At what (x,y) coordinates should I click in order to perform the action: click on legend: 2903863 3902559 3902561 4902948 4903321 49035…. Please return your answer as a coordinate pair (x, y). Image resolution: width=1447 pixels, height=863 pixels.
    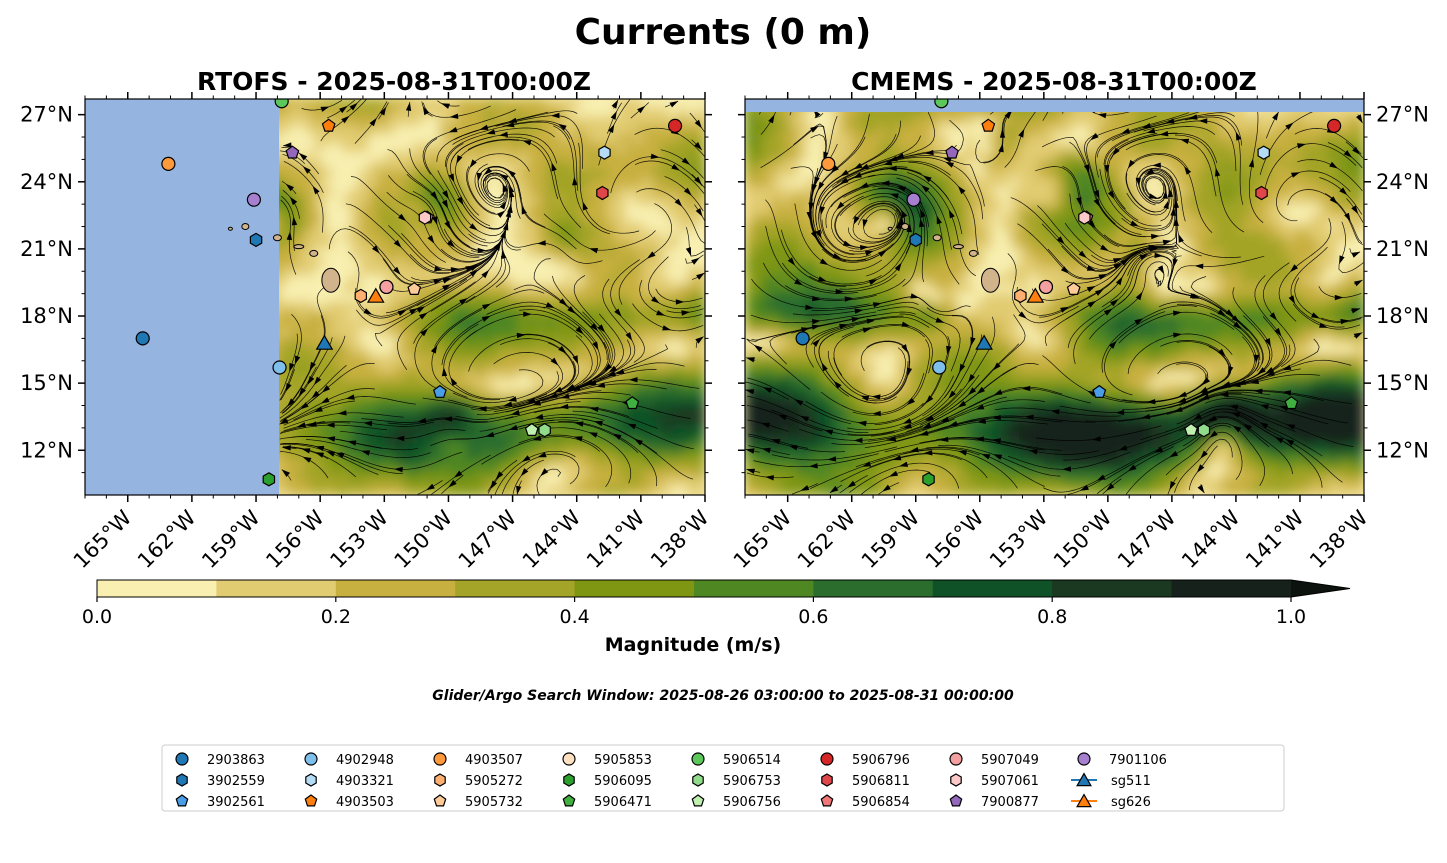
    Looking at the image, I should click on (671, 781).